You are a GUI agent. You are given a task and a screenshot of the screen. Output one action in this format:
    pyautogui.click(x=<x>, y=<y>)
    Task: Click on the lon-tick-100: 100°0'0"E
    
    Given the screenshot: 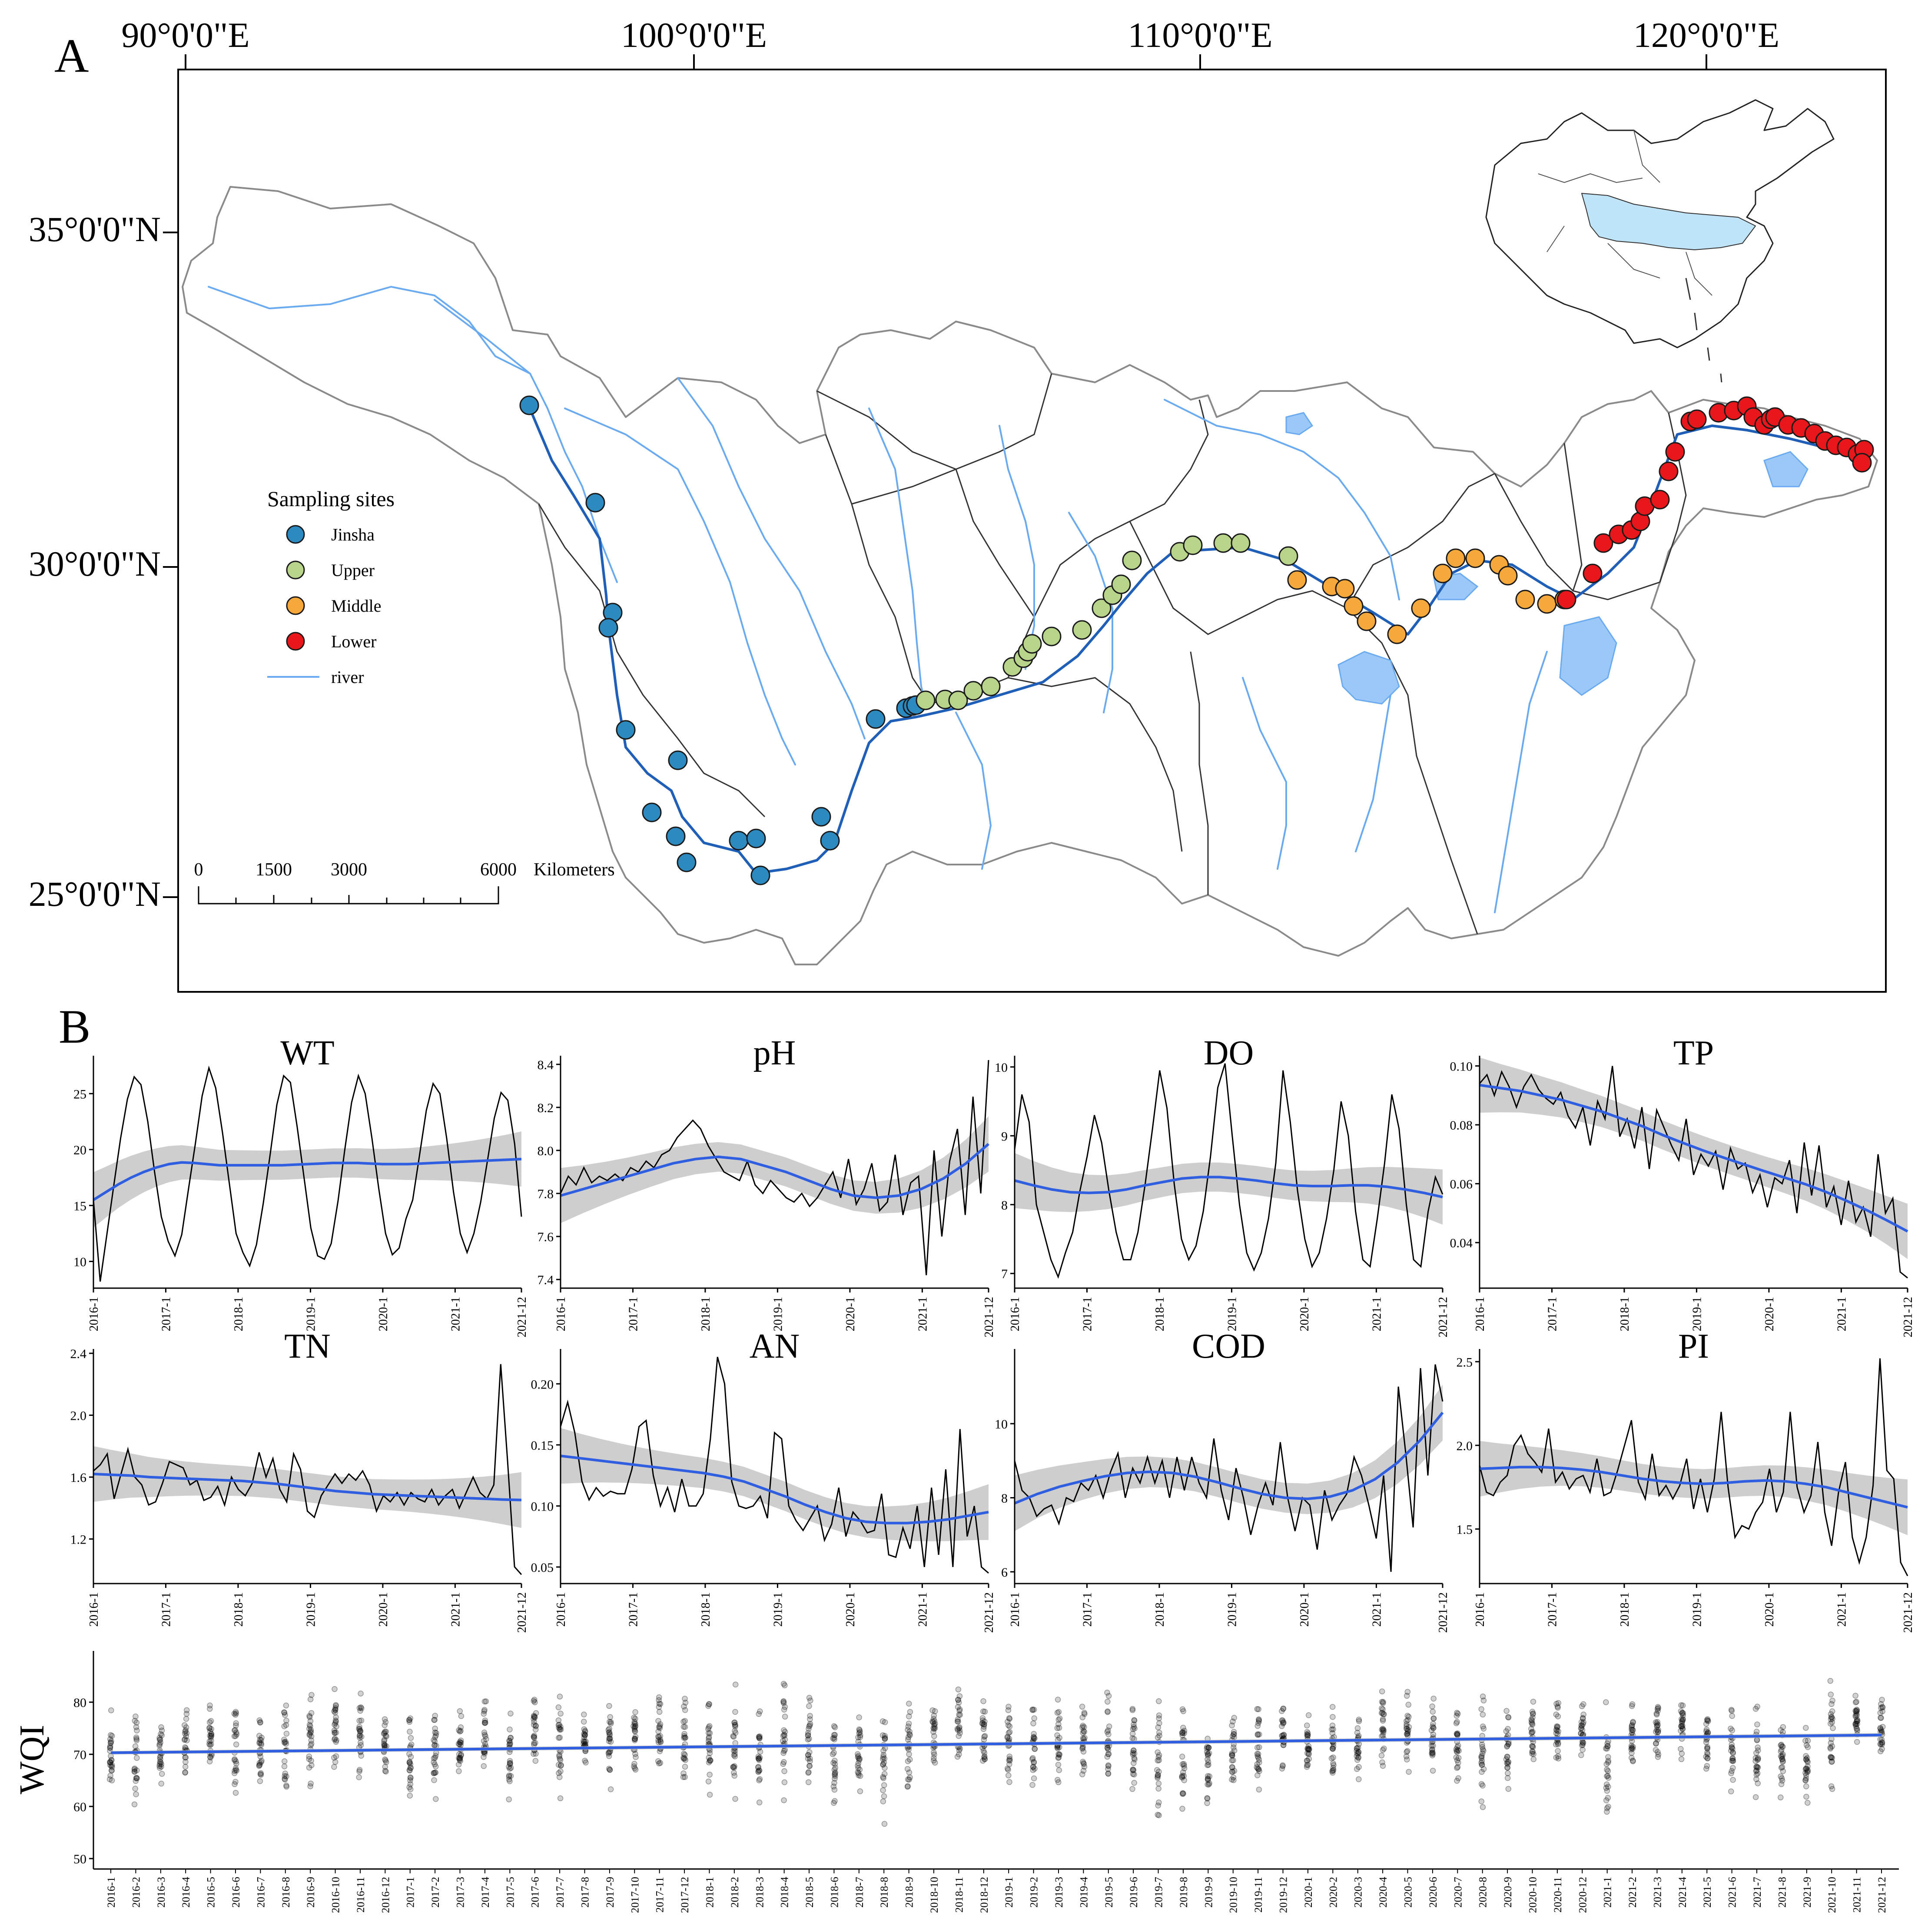 What is the action you would take?
    pyautogui.click(x=694, y=35)
    